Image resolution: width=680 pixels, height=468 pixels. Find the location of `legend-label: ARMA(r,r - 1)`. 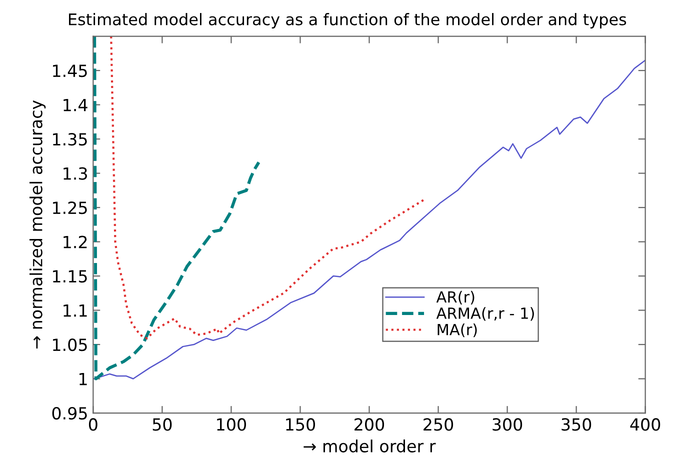

legend-label: ARMA(r,r - 1) is located at coordinates (485, 314).